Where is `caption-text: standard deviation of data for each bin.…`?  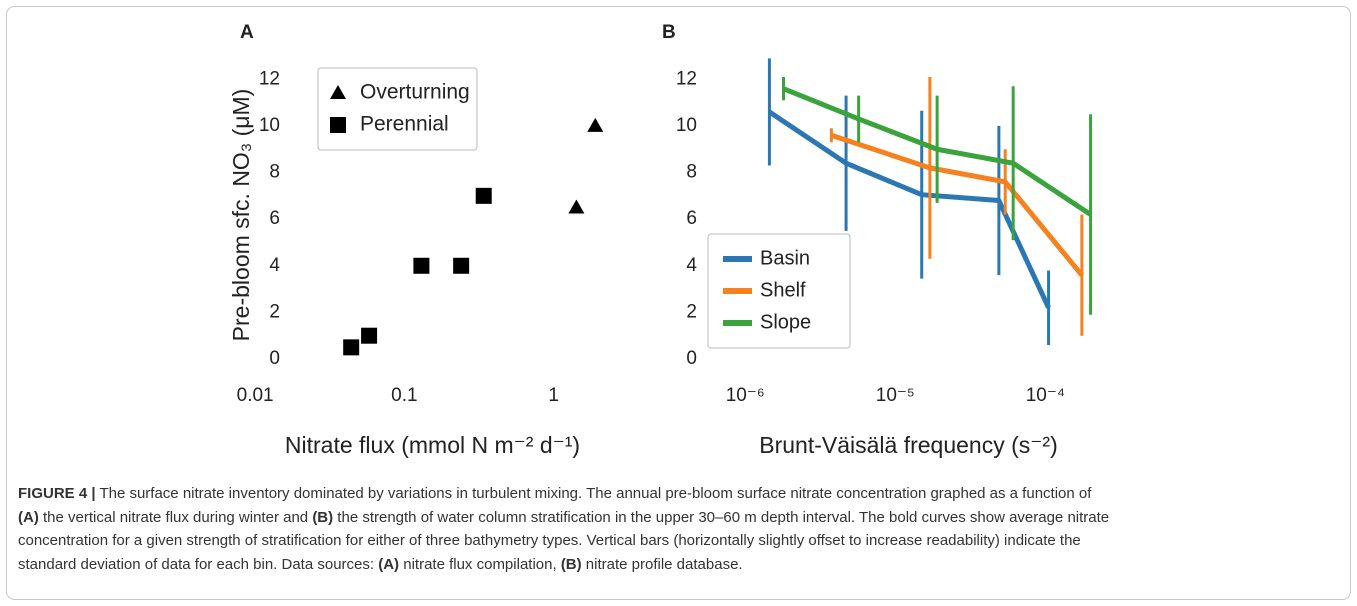 caption-text: standard deviation of data for each bin.… is located at coordinates (198, 564).